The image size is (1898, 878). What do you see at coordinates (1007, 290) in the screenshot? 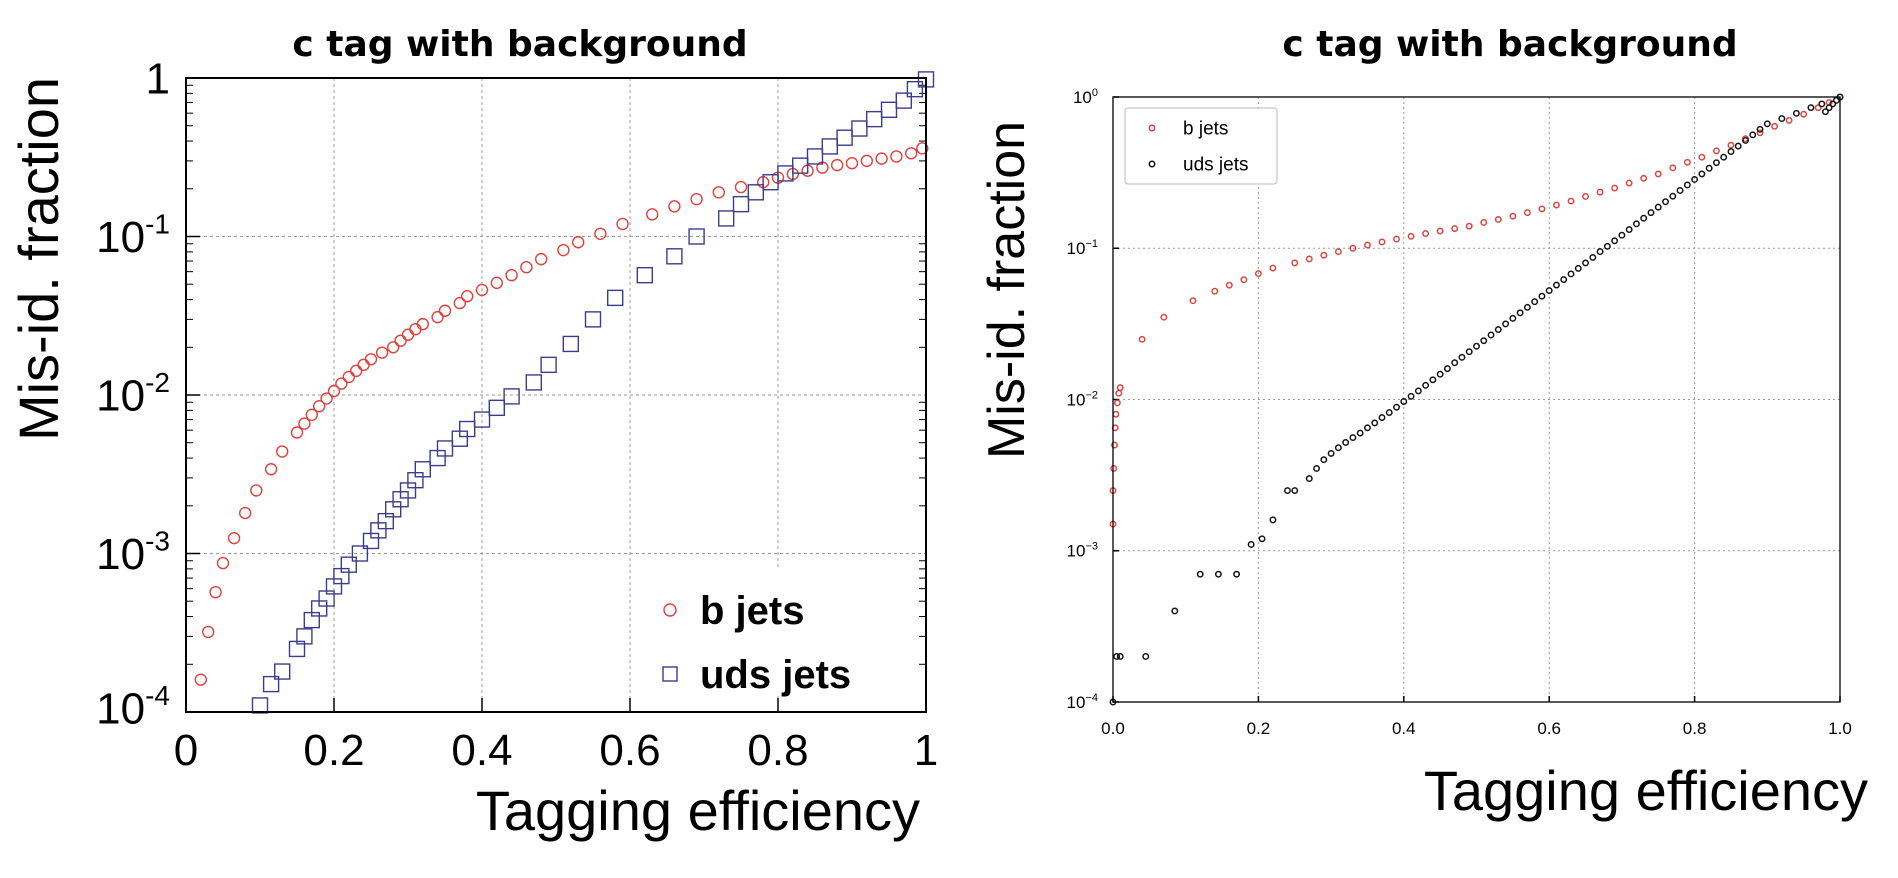
I see `chart-right-ylabel: Mis-id. fraction` at bounding box center [1007, 290].